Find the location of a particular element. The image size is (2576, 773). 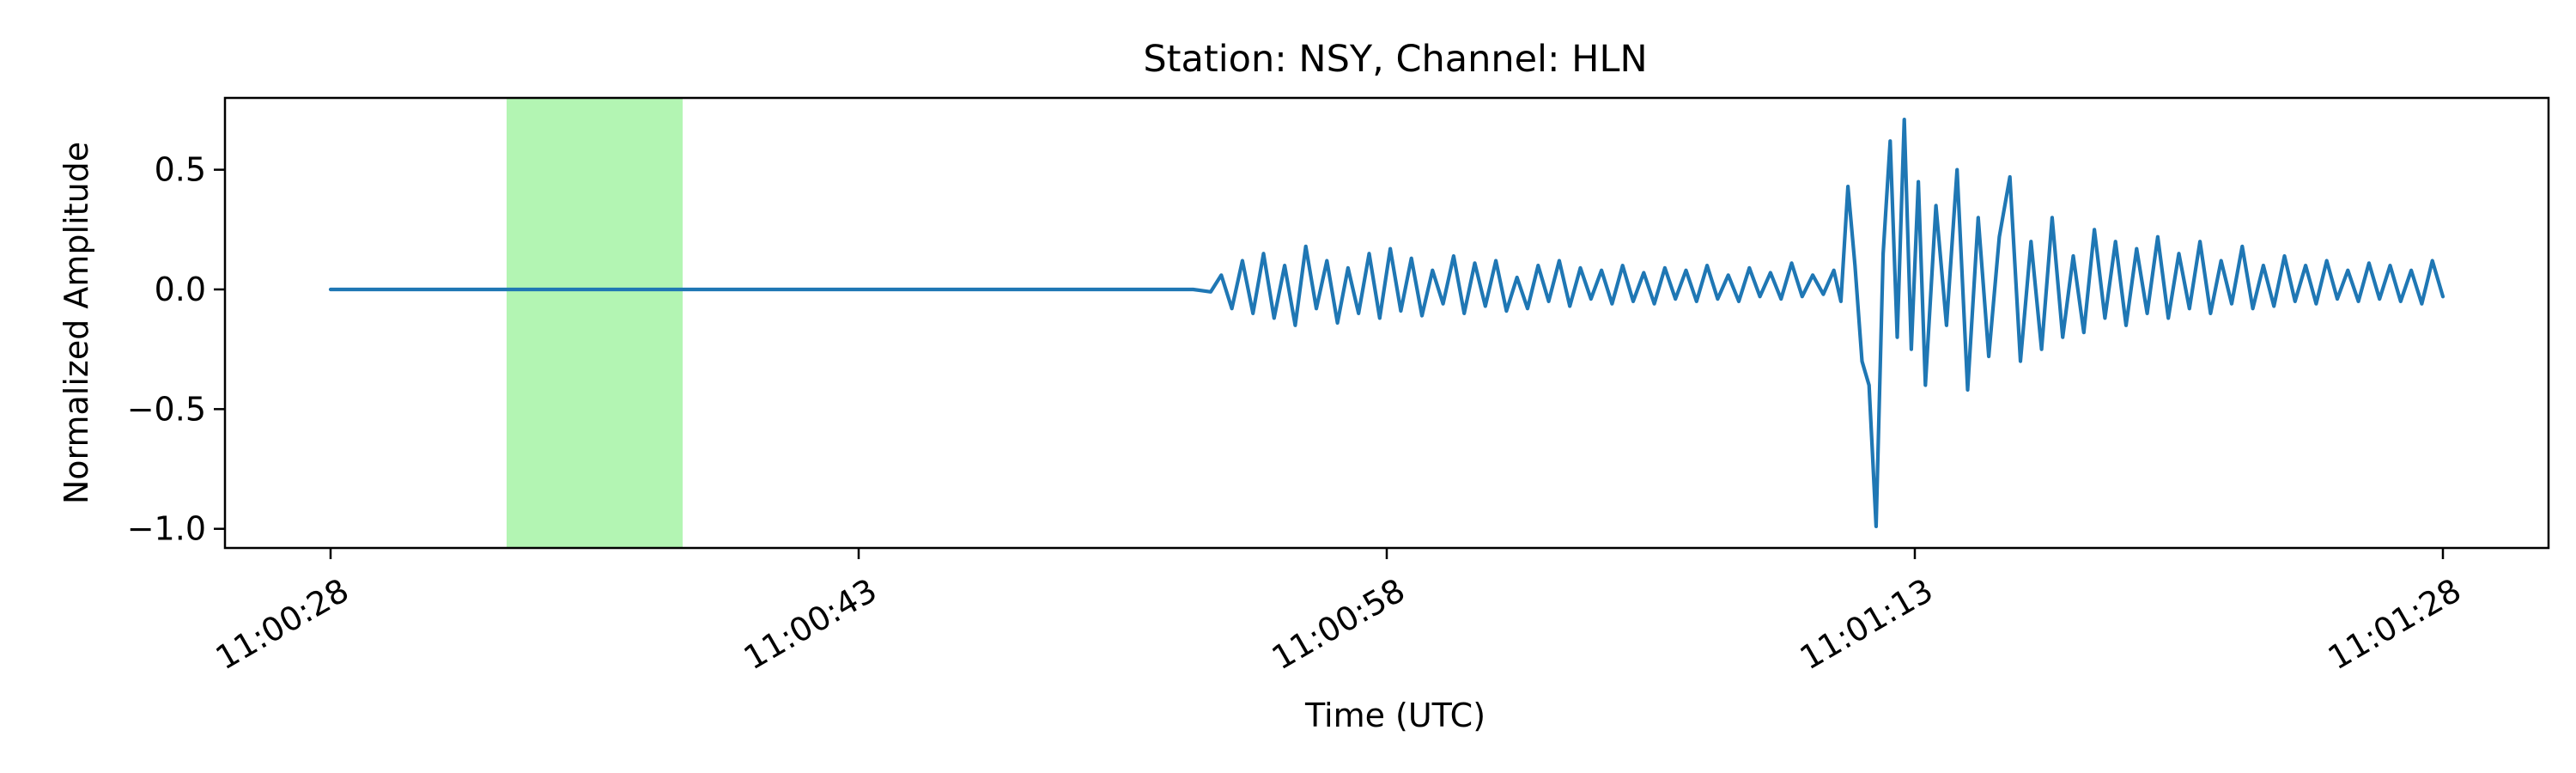

x-axis-label: Time (UTC) is located at coordinates (1394, 715).